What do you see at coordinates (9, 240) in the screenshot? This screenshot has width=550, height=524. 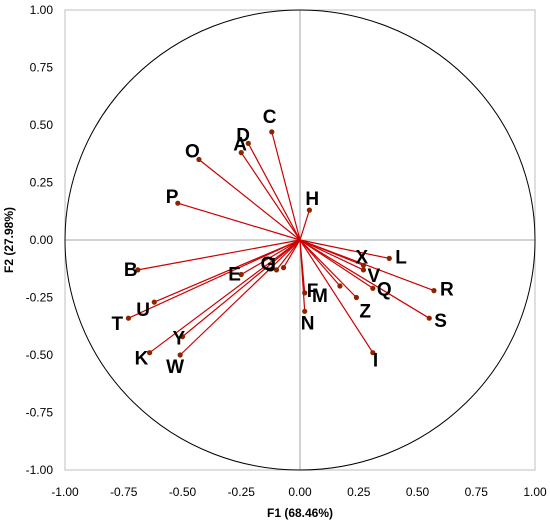 I see `y-axis-title: F2 (27.98%)` at bounding box center [9, 240].